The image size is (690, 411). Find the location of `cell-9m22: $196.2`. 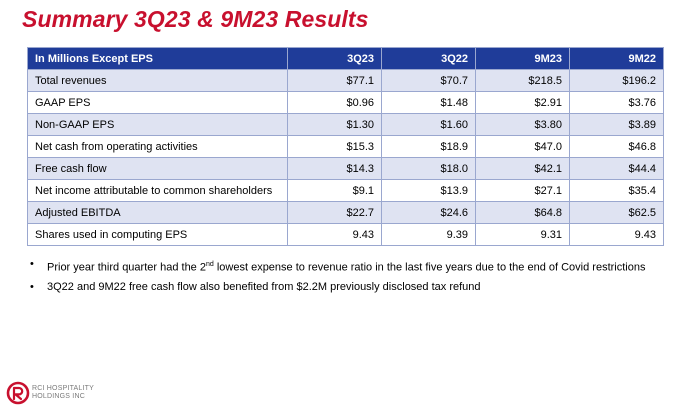

cell-9m22: $196.2 is located at coordinates (616, 80).